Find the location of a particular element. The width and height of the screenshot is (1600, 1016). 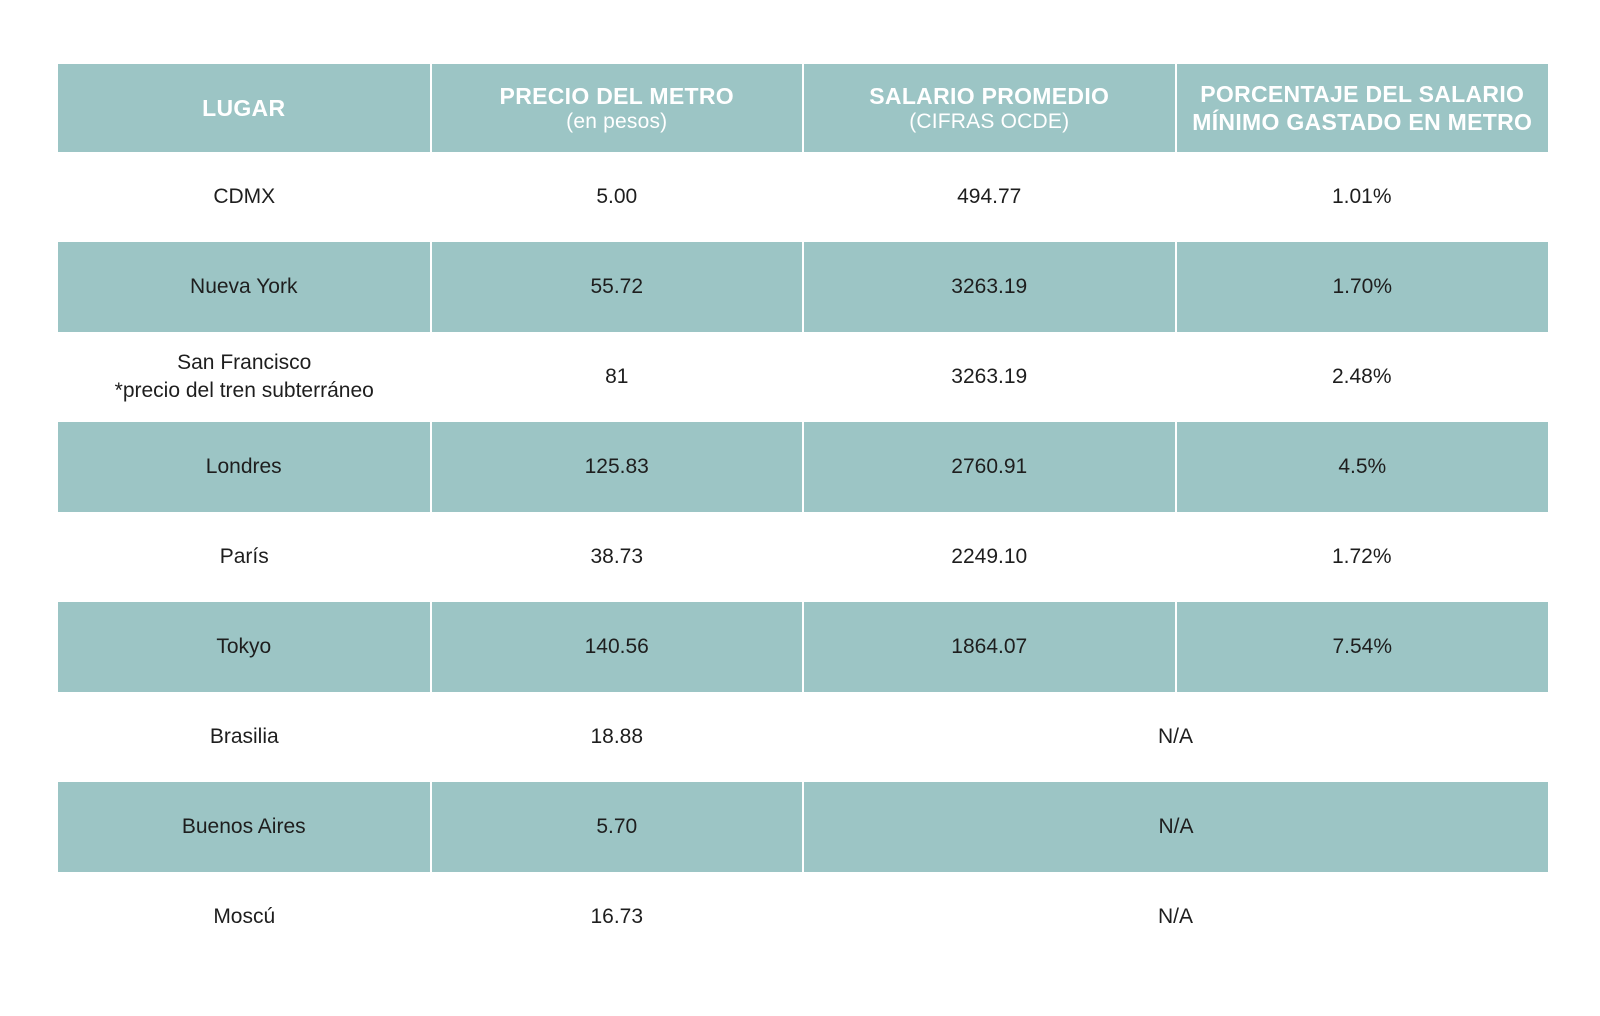

table-row: París 38.73 2249.10 1.72% is located at coordinates (803, 557).